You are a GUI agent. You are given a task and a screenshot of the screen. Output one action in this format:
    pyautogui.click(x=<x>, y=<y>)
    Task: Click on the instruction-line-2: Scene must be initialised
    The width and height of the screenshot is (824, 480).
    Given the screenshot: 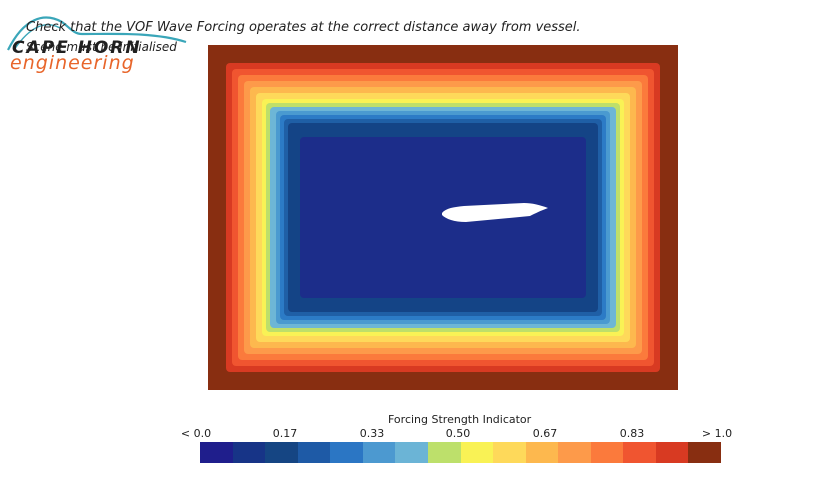 What is the action you would take?
    pyautogui.click(x=101, y=47)
    